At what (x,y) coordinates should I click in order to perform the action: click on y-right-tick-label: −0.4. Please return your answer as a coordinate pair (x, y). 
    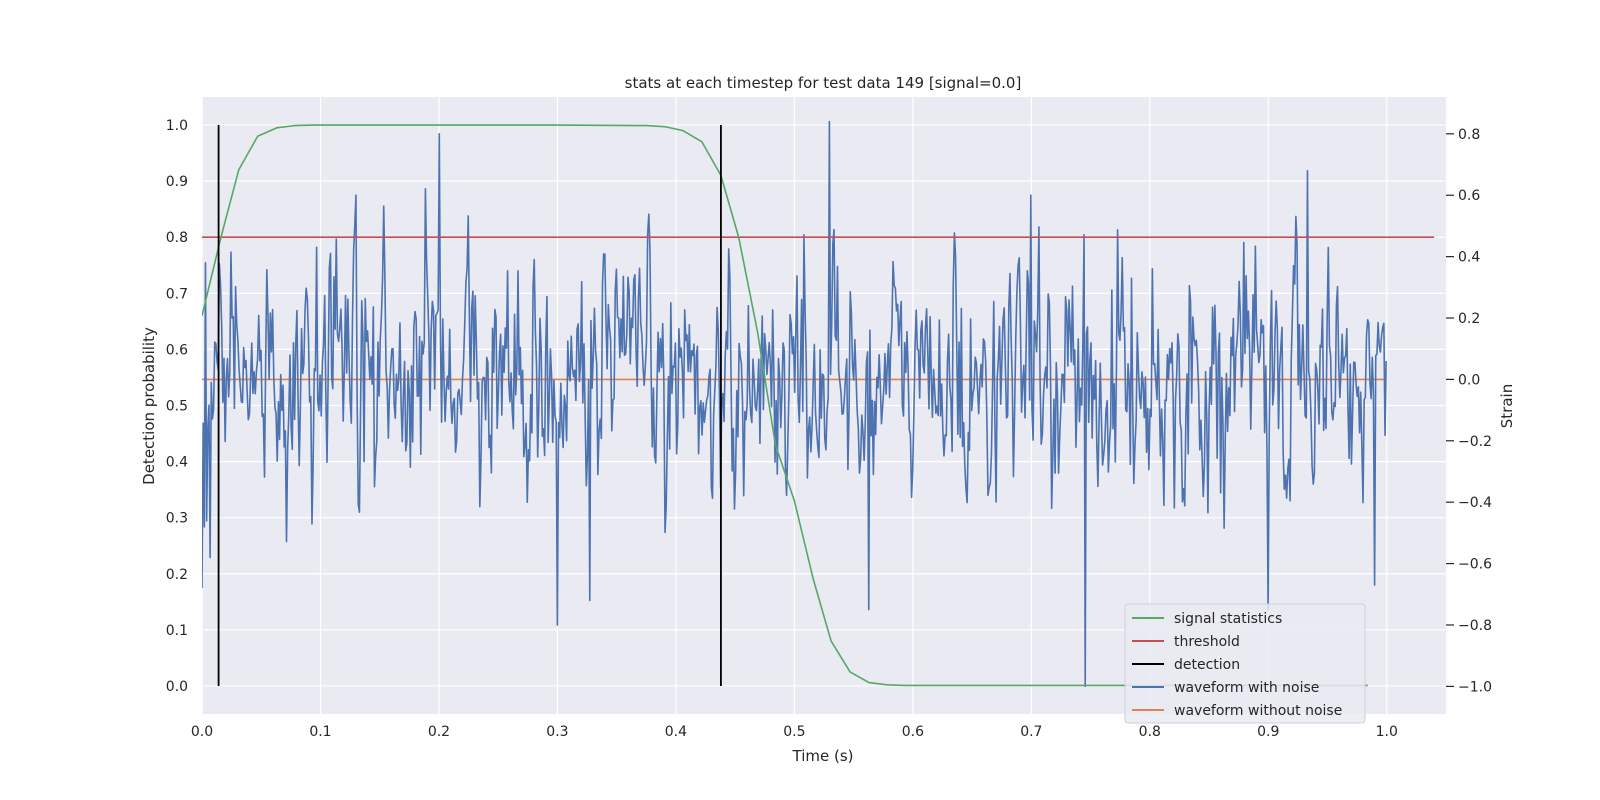
    Looking at the image, I should click on (1475, 503).